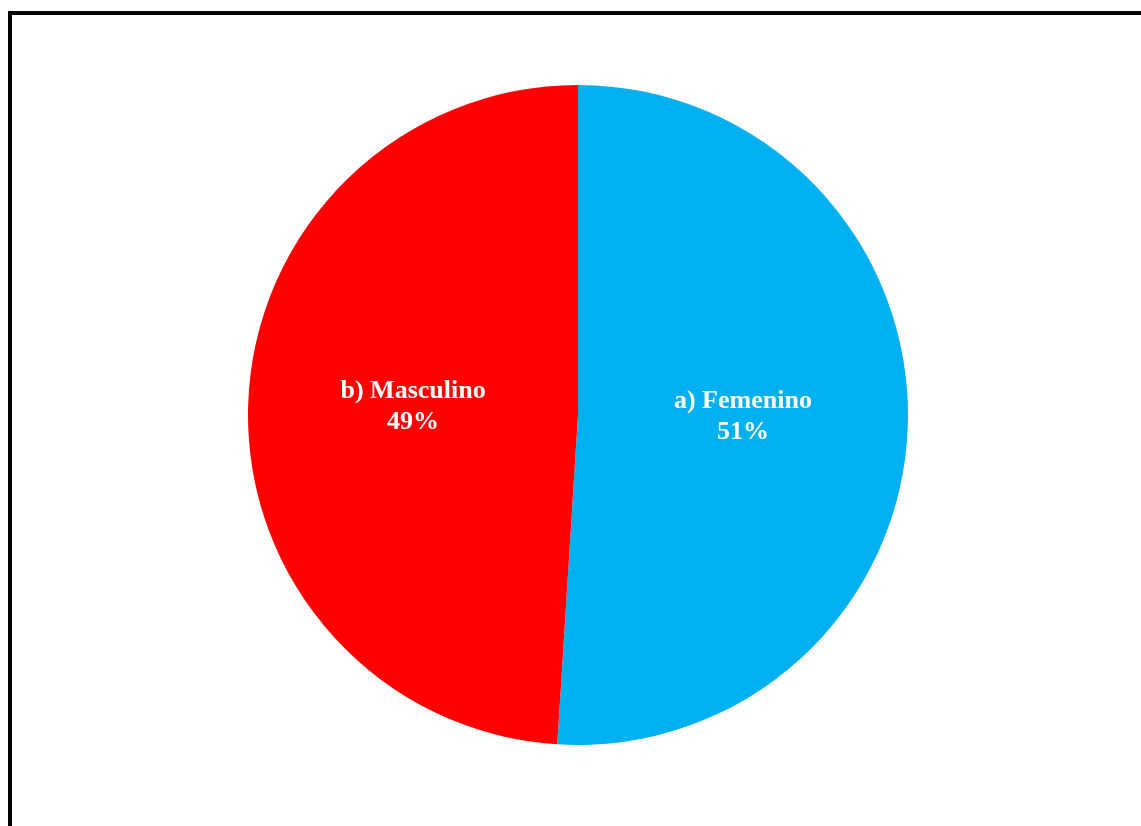 Image resolution: width=1141 pixels, height=826 pixels. What do you see at coordinates (413, 389) in the screenshot?
I see `slice-label: b) Masculino` at bounding box center [413, 389].